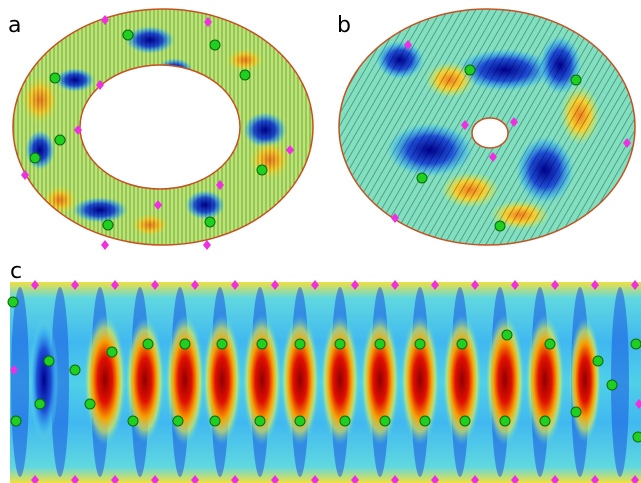 The height and width of the screenshot is (483, 641). I want to click on panel-label: b, so click(344, 25).